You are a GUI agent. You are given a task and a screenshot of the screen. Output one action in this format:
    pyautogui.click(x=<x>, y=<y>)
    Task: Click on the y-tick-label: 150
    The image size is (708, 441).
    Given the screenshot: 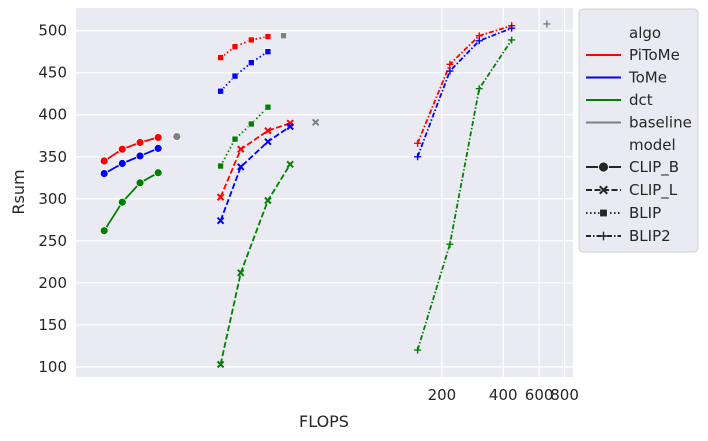 What is the action you would take?
    pyautogui.click(x=52, y=325)
    